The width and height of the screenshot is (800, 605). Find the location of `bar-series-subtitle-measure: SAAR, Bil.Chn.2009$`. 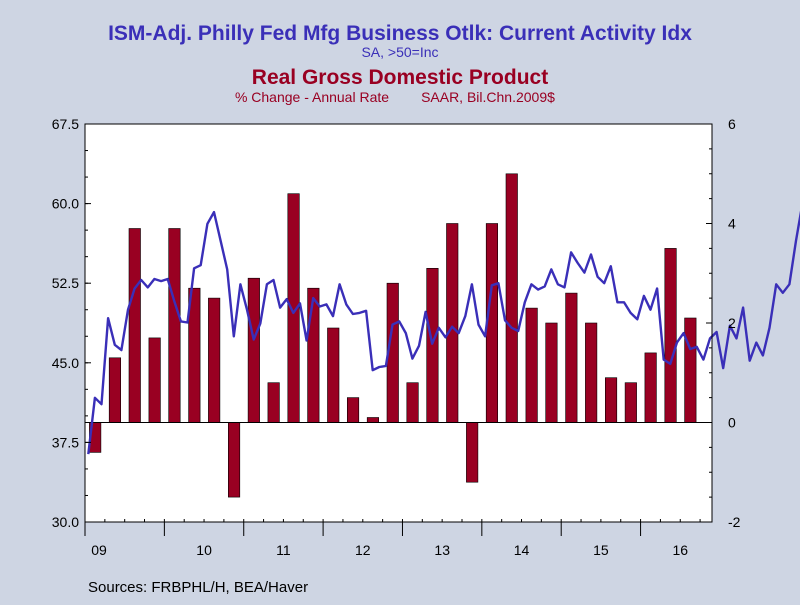

bar-series-subtitle-measure: SAAR, Bil.Chn.2009$ is located at coordinates (488, 97).